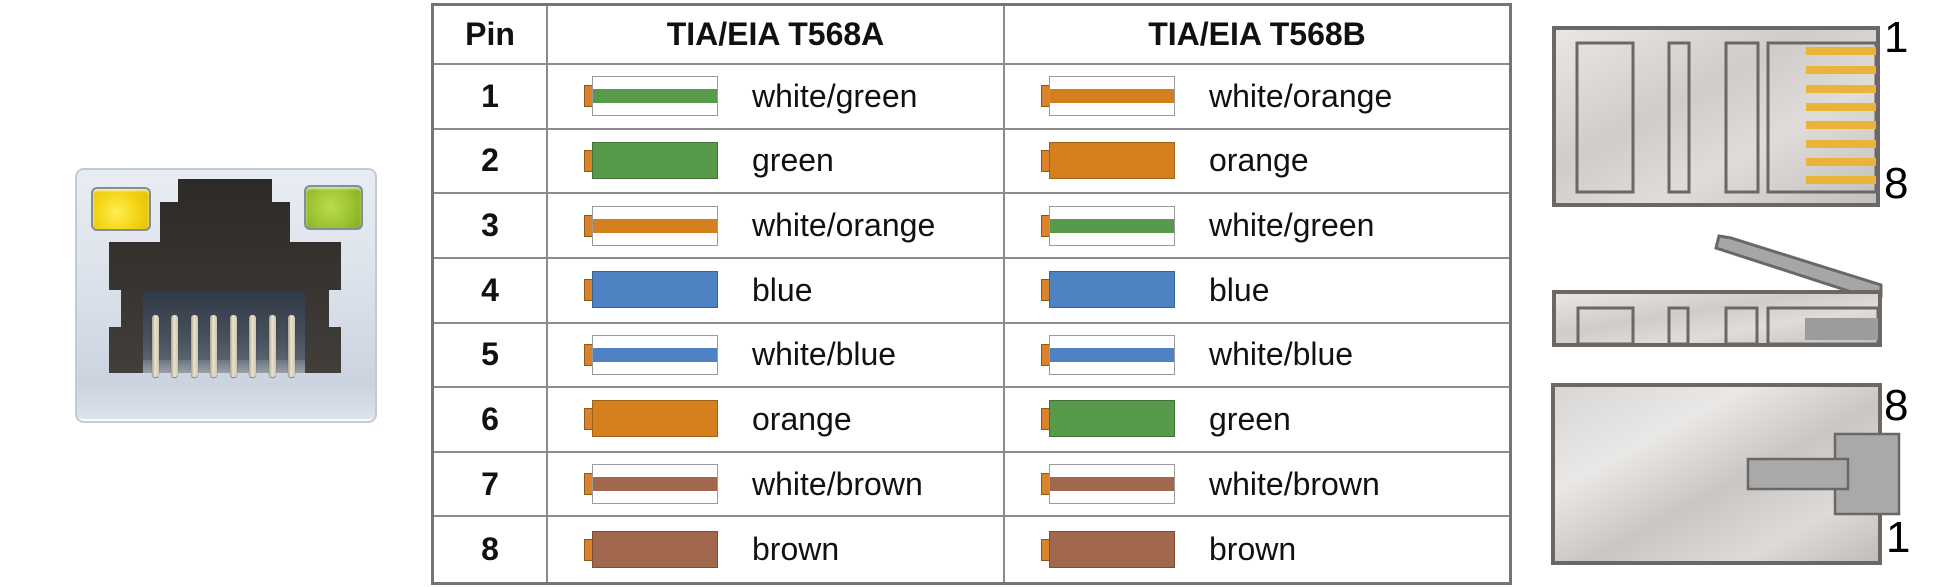 Image resolution: width=1943 pixels, height=587 pixels. I want to click on t568a-wire-cell: white/blue, so click(776, 356).